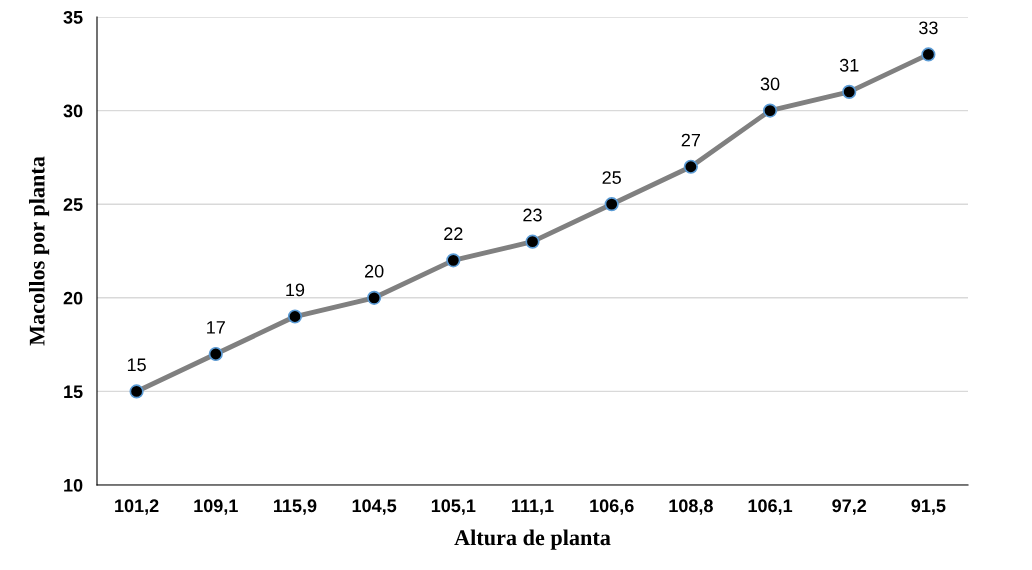  What do you see at coordinates (611, 177) in the screenshot?
I see `data-label: 25` at bounding box center [611, 177].